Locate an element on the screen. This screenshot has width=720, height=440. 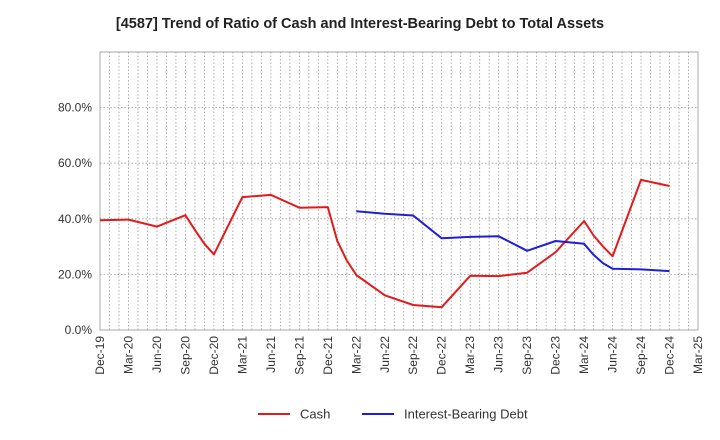
x-tick-label: Jun-24 is located at coordinates (613, 354).